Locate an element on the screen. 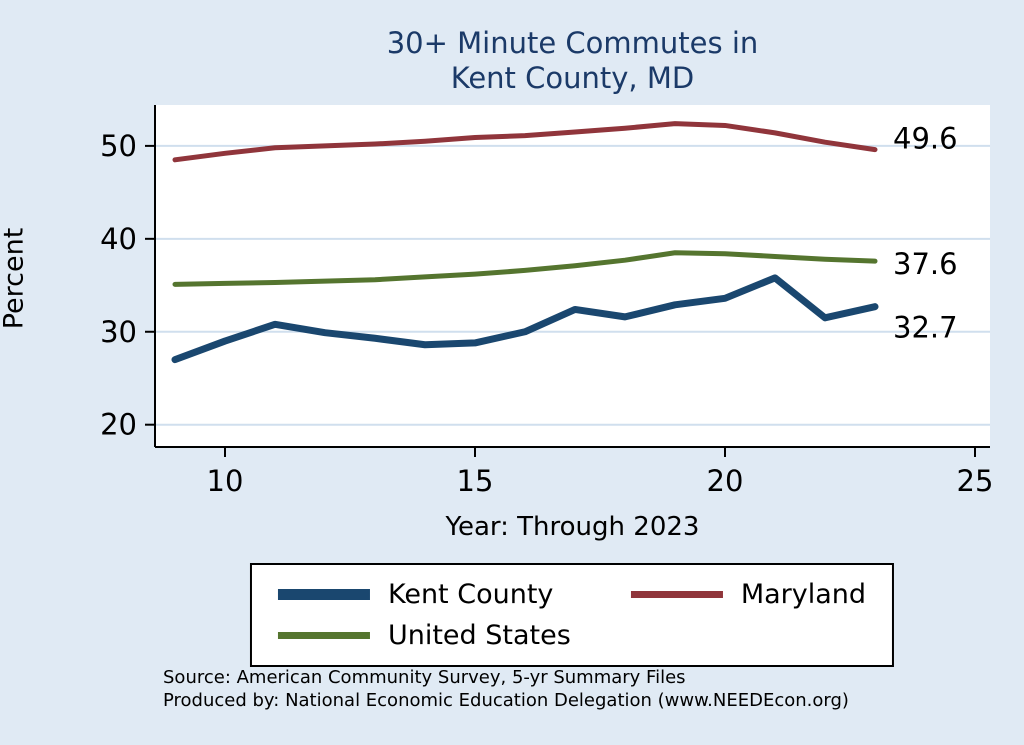 This screenshot has width=1024, height=745. legend: Kent County Maryland United States is located at coordinates (572, 615).